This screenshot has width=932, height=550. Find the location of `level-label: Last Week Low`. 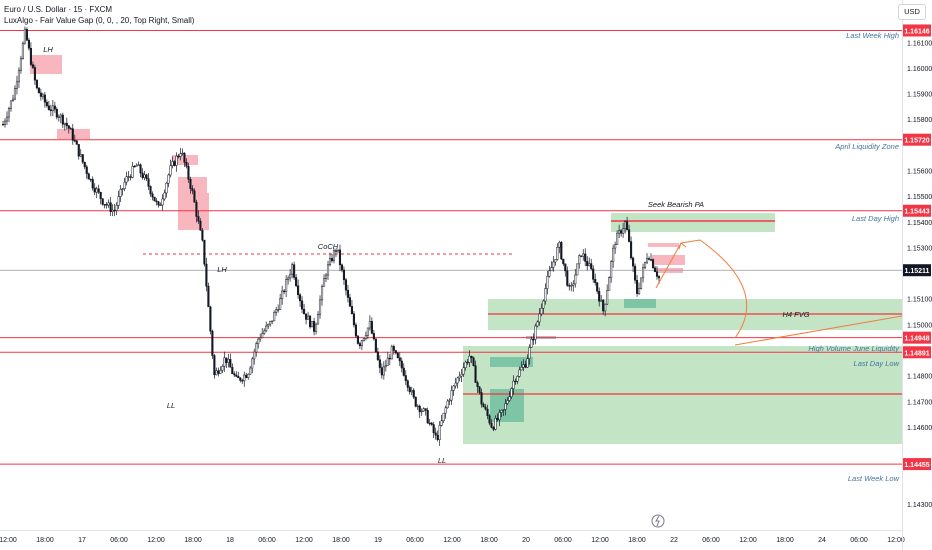

level-label: Last Week Low is located at coordinates (874, 478).